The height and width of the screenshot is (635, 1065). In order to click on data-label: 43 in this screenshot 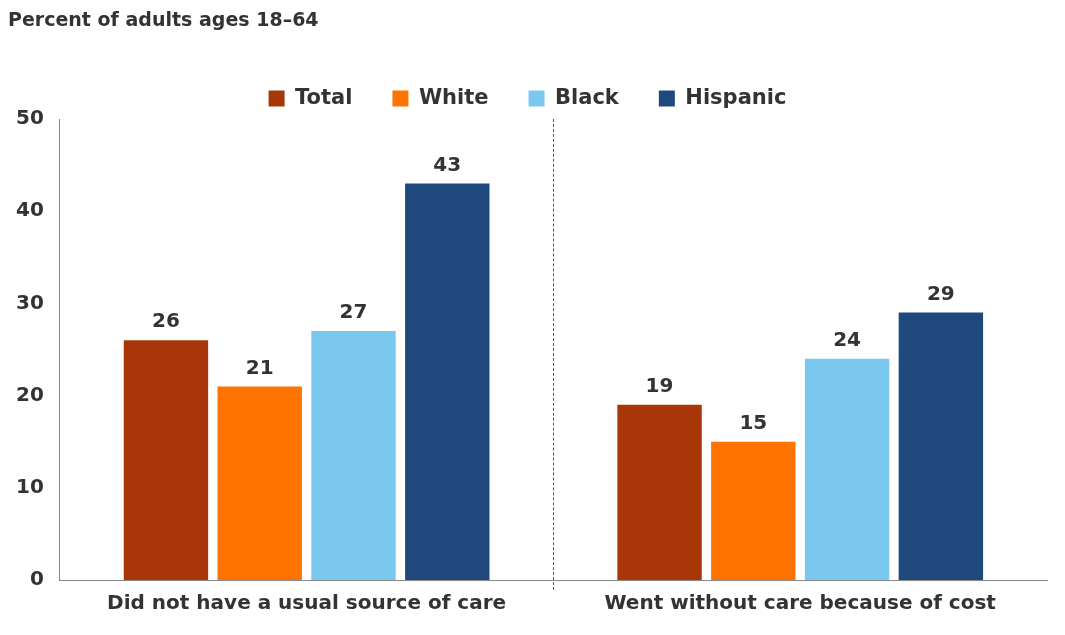, I will do `click(447, 163)`.